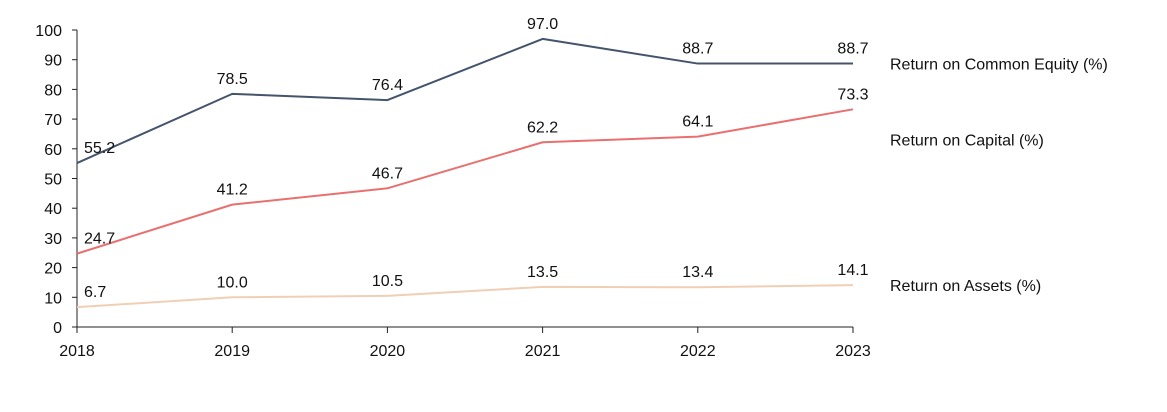 This screenshot has width=1167, height=412. I want to click on data-label: 62.2, so click(542, 127).